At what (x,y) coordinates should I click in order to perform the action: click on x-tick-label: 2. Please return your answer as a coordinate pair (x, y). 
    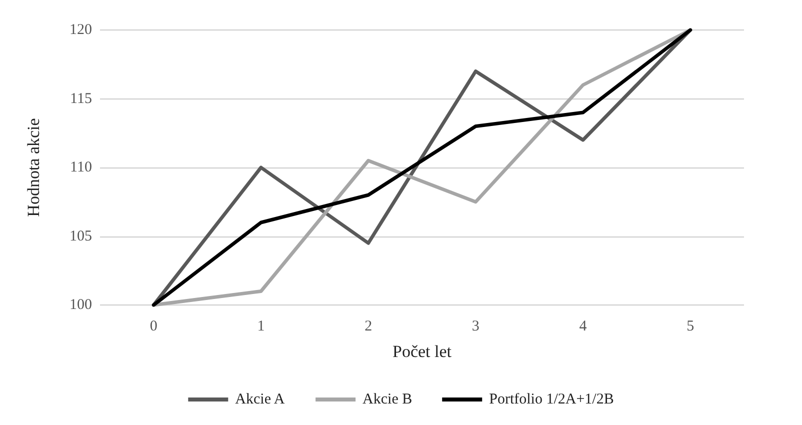
    Looking at the image, I should click on (368, 326).